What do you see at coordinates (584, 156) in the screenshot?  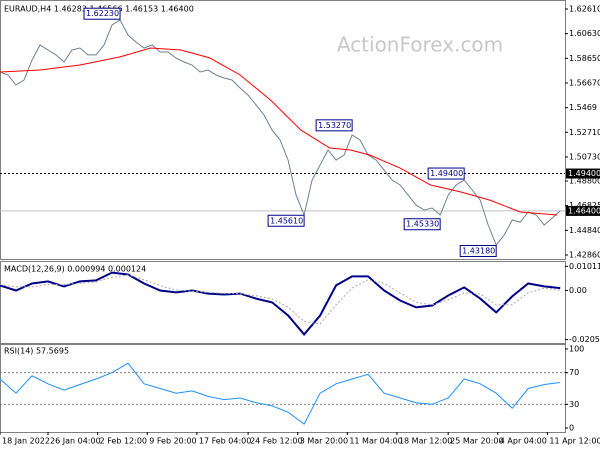 I see `y-tick-label: 1.50730` at bounding box center [584, 156].